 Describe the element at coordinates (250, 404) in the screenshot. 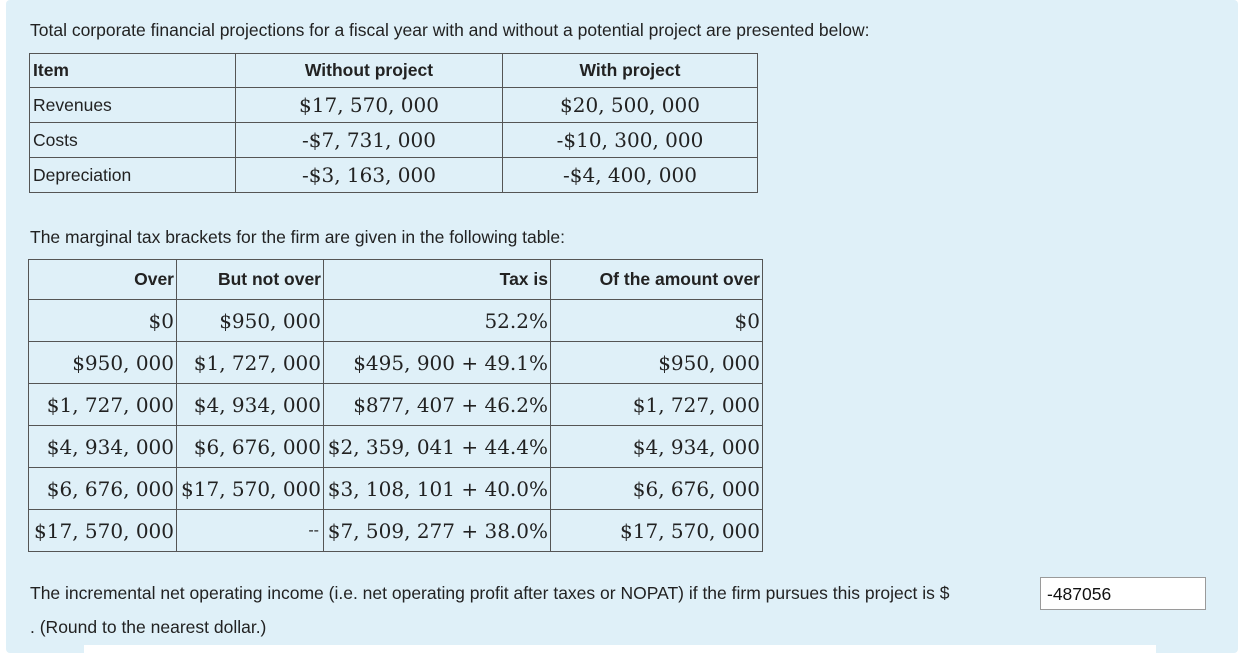

I see `cell-but-not-over: $4, 934, 000` at that location.